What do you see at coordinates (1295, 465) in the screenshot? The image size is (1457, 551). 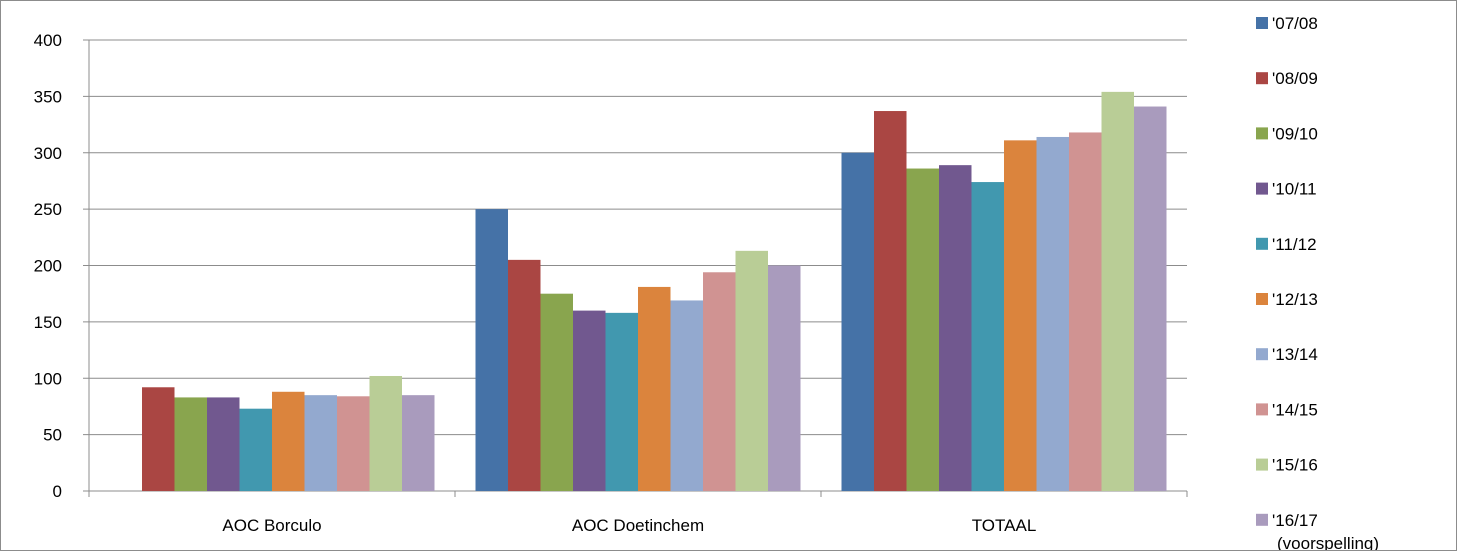 I see `legend-label: '15/16` at bounding box center [1295, 465].